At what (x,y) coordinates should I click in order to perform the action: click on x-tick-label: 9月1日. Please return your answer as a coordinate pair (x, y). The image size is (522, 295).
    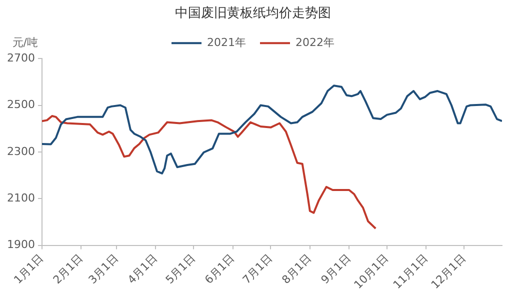
    Looking at the image, I should click on (336, 269).